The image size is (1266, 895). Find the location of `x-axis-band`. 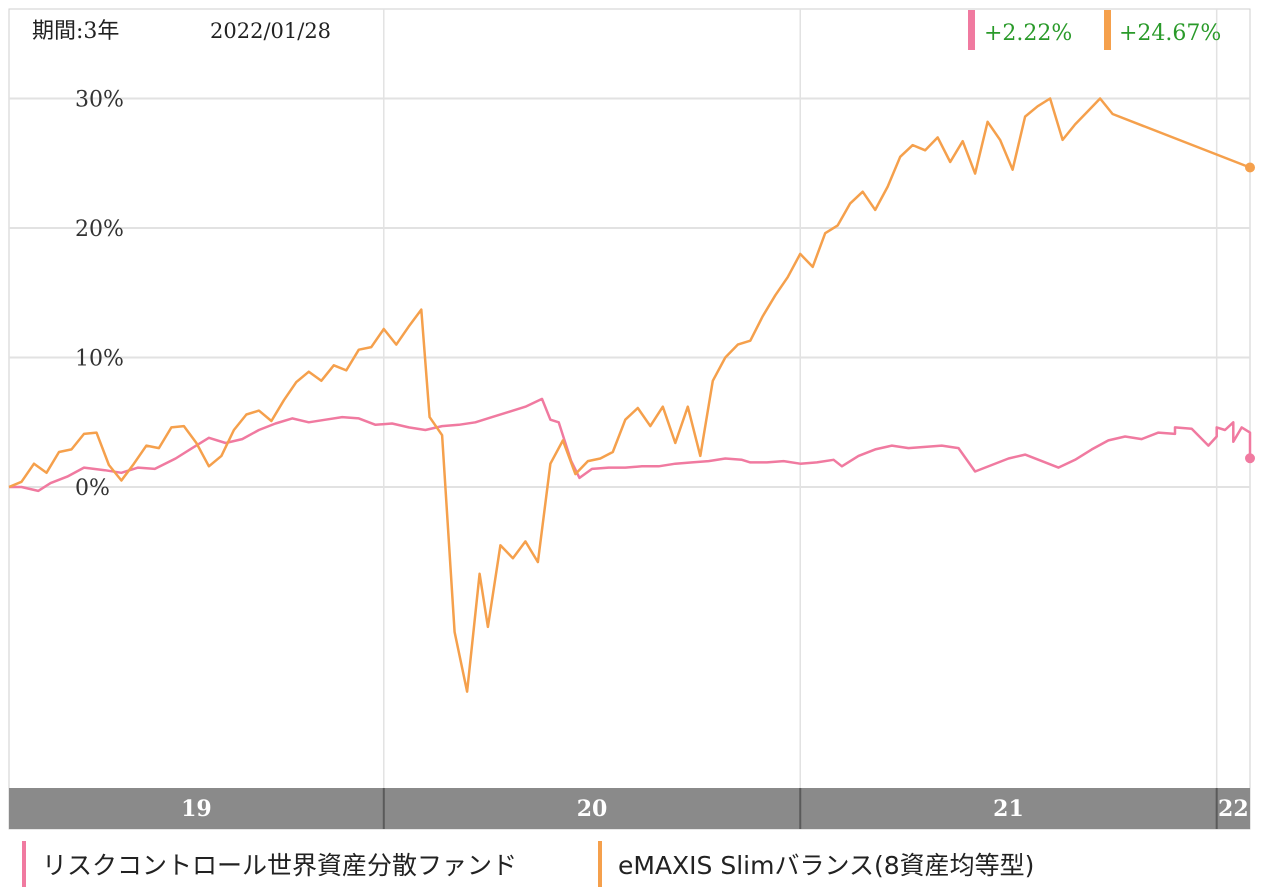

x-axis-band is located at coordinates (629, 808).